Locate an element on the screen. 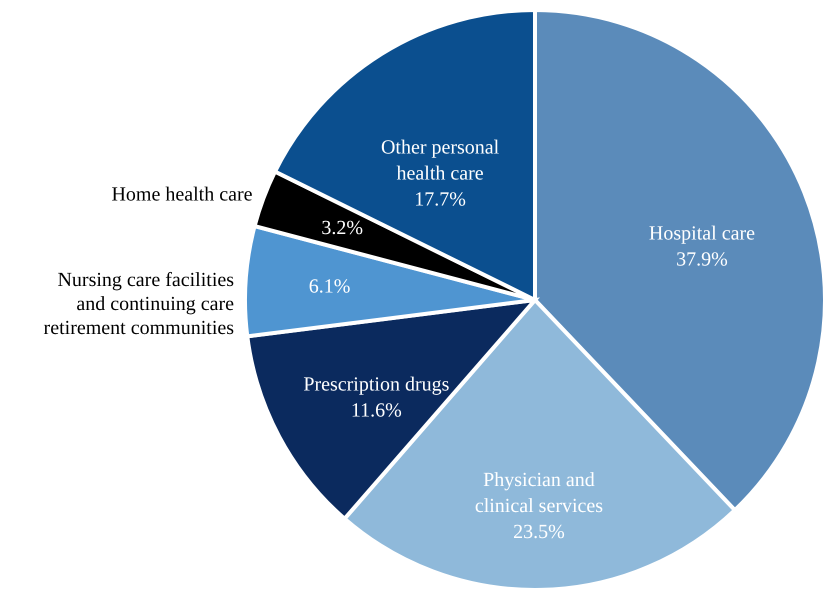 This screenshot has width=832, height=602. data-label: 23.5% is located at coordinates (539, 531).